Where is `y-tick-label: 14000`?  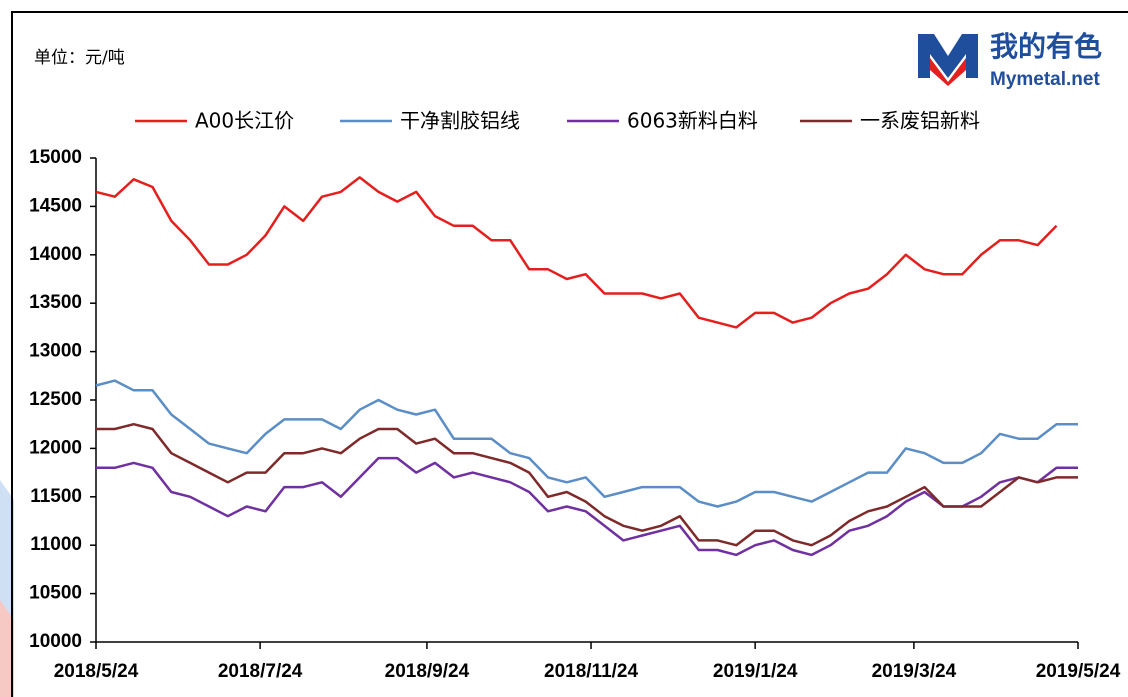 y-tick-label: 14000 is located at coordinates (55, 254).